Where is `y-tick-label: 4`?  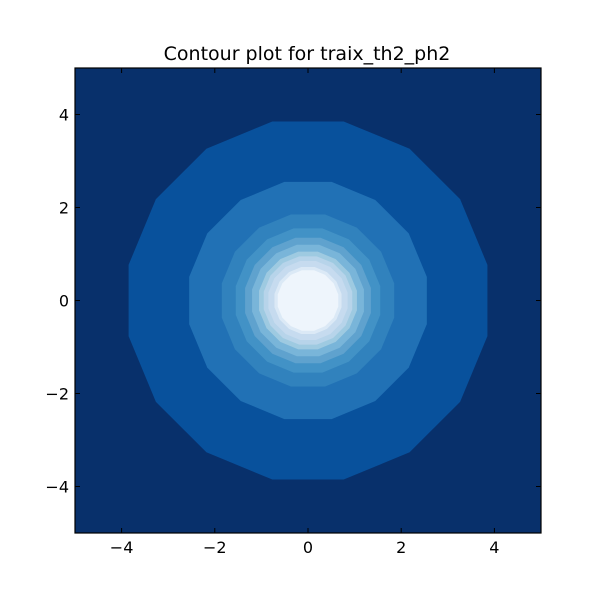
y-tick-label: 4 is located at coordinates (64, 115).